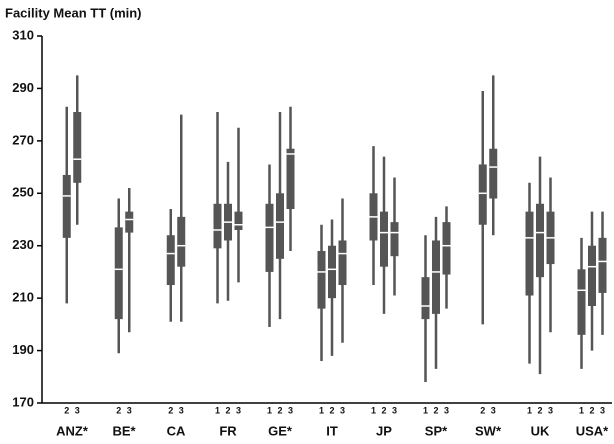 This screenshot has width=614, height=444. Describe the element at coordinates (124, 430) in the screenshot. I see `group-label: BE*` at that location.